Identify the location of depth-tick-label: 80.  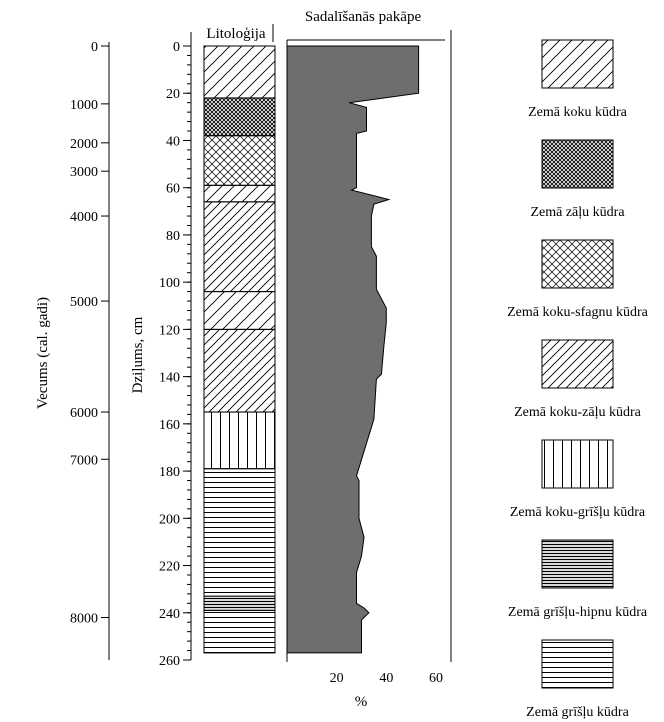
(173, 236).